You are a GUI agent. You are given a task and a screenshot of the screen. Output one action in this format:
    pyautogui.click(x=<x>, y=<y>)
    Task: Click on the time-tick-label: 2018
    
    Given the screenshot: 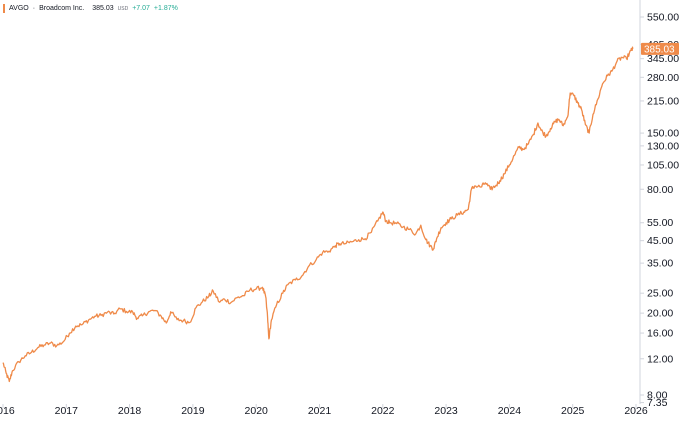 What is the action you would take?
    pyautogui.click(x=130, y=410)
    